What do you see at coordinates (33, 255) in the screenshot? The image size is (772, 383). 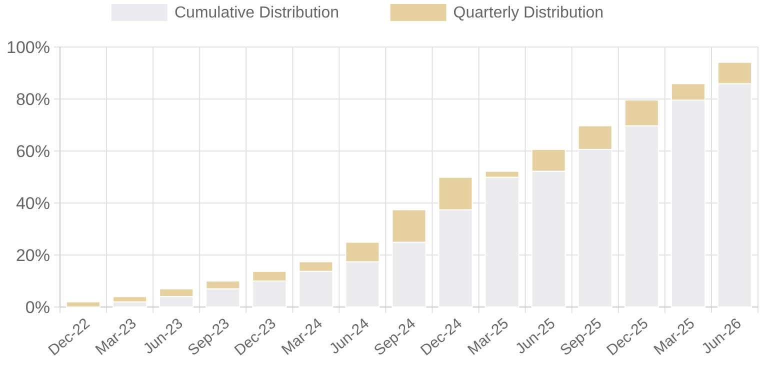 I see `y-tick-label: 20%` at bounding box center [33, 255].